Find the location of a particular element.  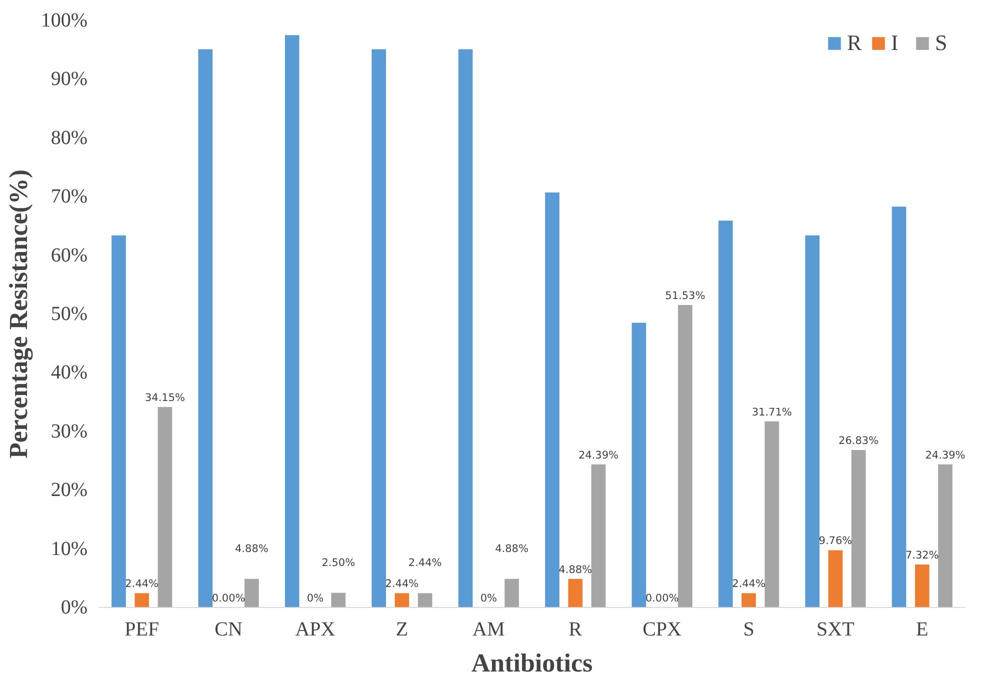

data-label: 34.15% is located at coordinates (165, 398).